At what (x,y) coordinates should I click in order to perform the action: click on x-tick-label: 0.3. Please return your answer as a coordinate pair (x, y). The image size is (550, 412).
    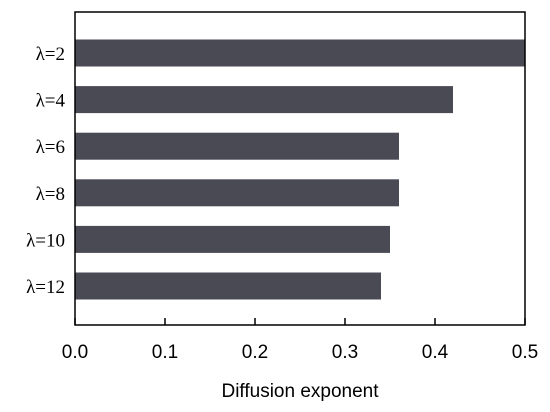
    Looking at the image, I should click on (345, 352).